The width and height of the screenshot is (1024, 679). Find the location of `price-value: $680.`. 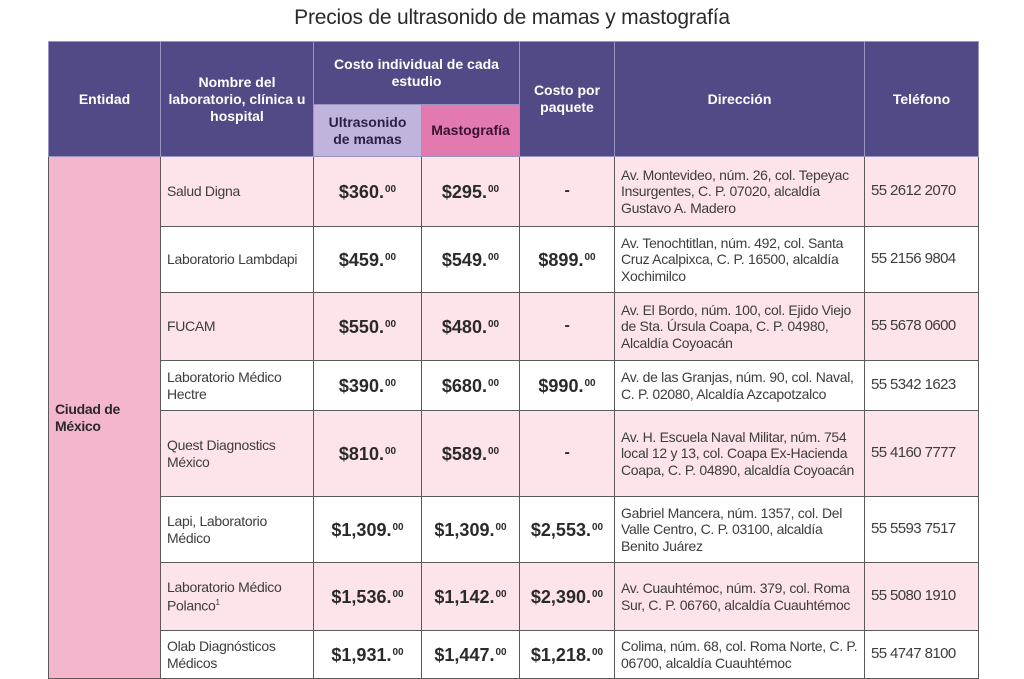

price-value: $680. is located at coordinates (464, 386).